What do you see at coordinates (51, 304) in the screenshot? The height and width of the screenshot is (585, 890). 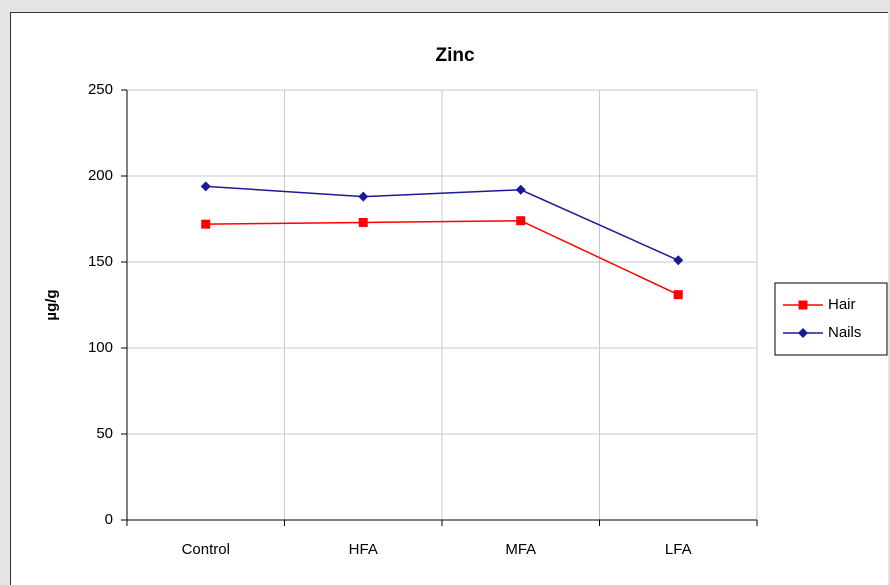 I see `y-axis-label: µg/g` at bounding box center [51, 304].